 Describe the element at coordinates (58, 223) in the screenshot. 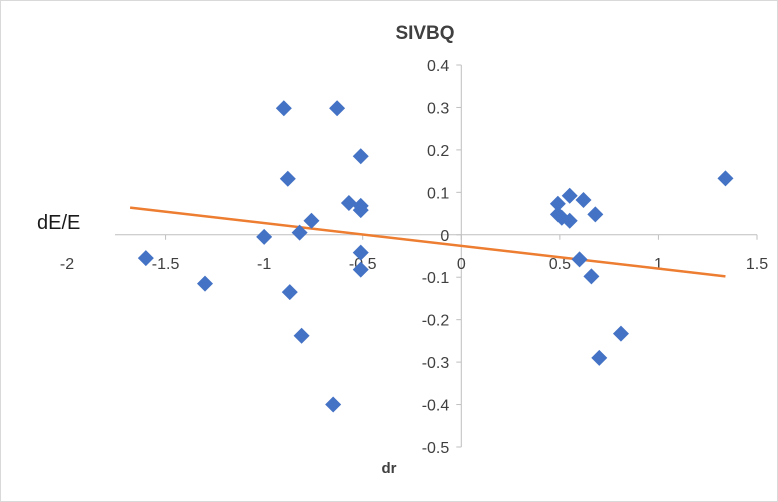

I see `y-axis-label: dE/E` at that location.